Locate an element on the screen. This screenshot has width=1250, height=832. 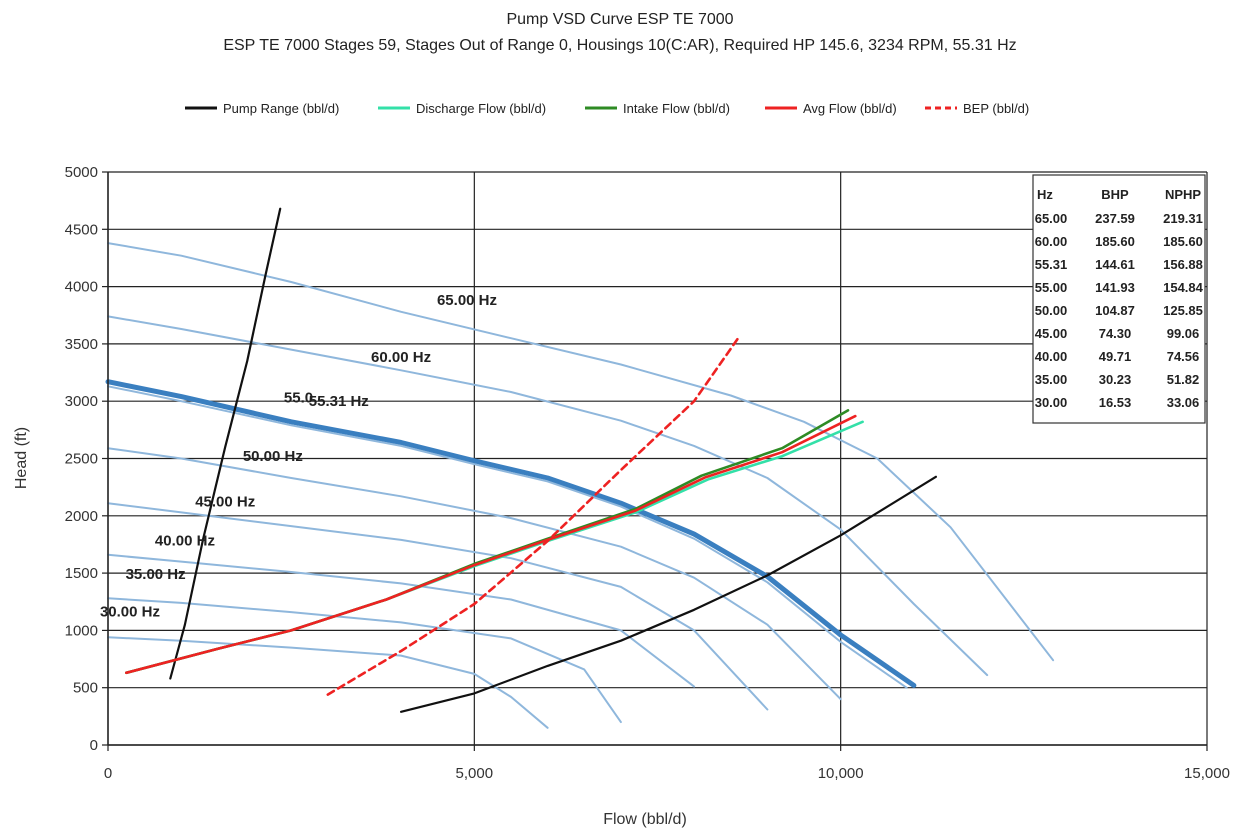
x-tick-label: 10,000 is located at coordinates (841, 773).